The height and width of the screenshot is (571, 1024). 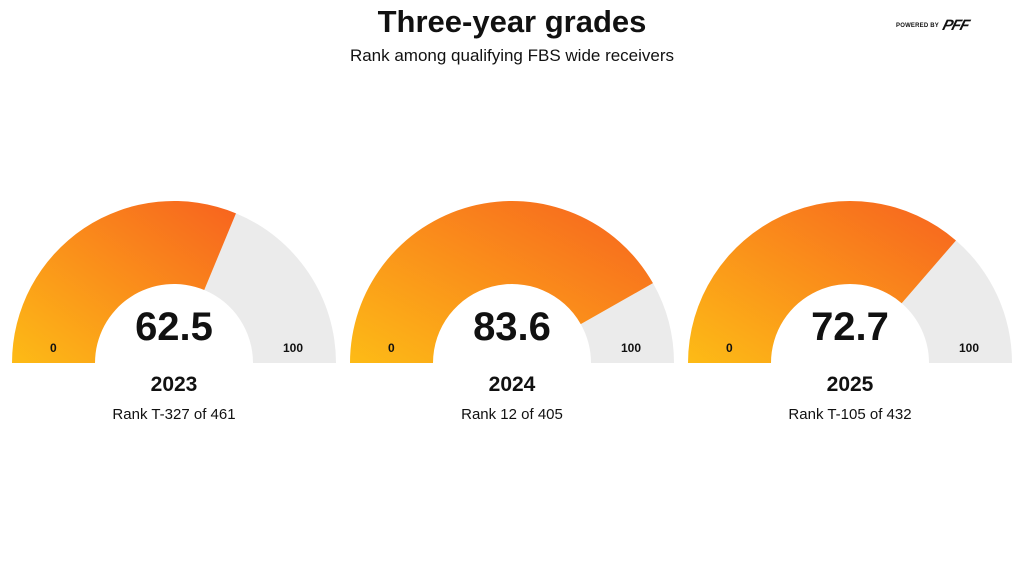 I want to click on chart-subtitle: Rank among qualifying FBS wide receivers, so click(x=512, y=55).